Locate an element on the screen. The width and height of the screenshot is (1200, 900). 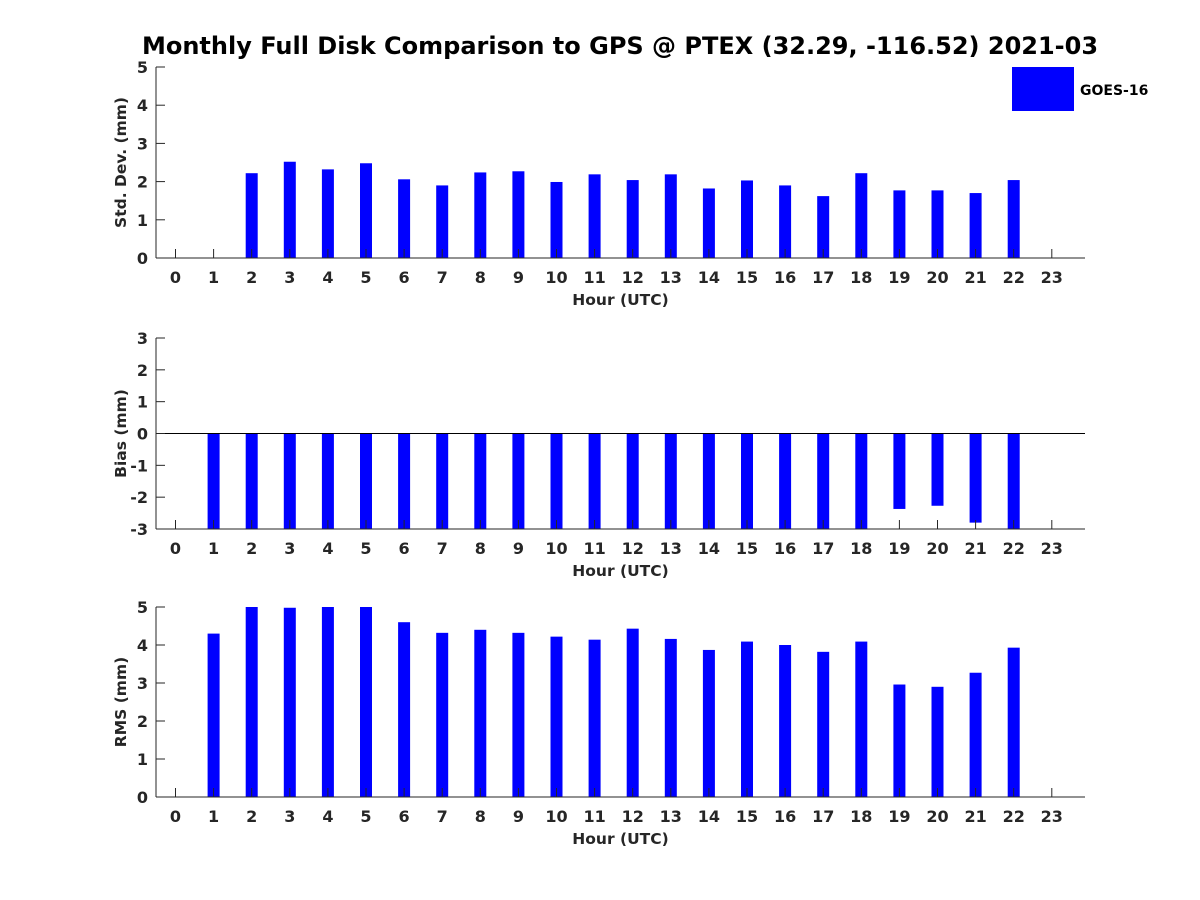
x-tick-label-std-dev: 3 is located at coordinates (289, 277).